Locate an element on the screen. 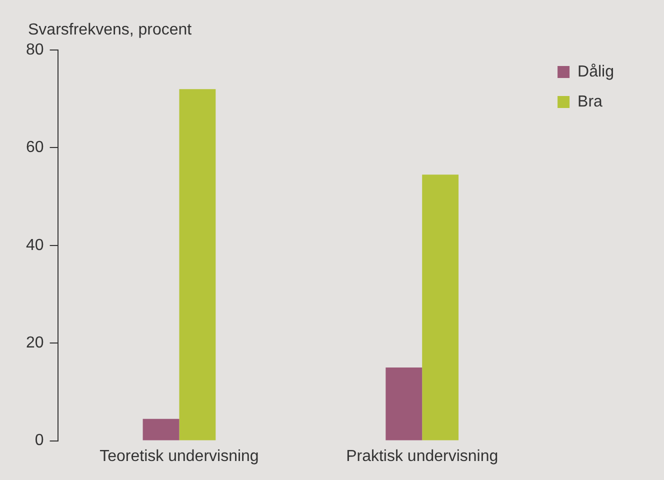 This screenshot has height=480, width=664. x-tick-label: Teoretisk undervisning is located at coordinates (179, 456).